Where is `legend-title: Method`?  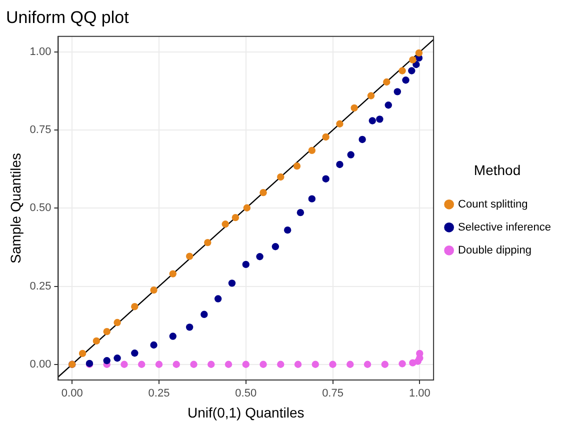 legend-title: Method is located at coordinates (497, 170).